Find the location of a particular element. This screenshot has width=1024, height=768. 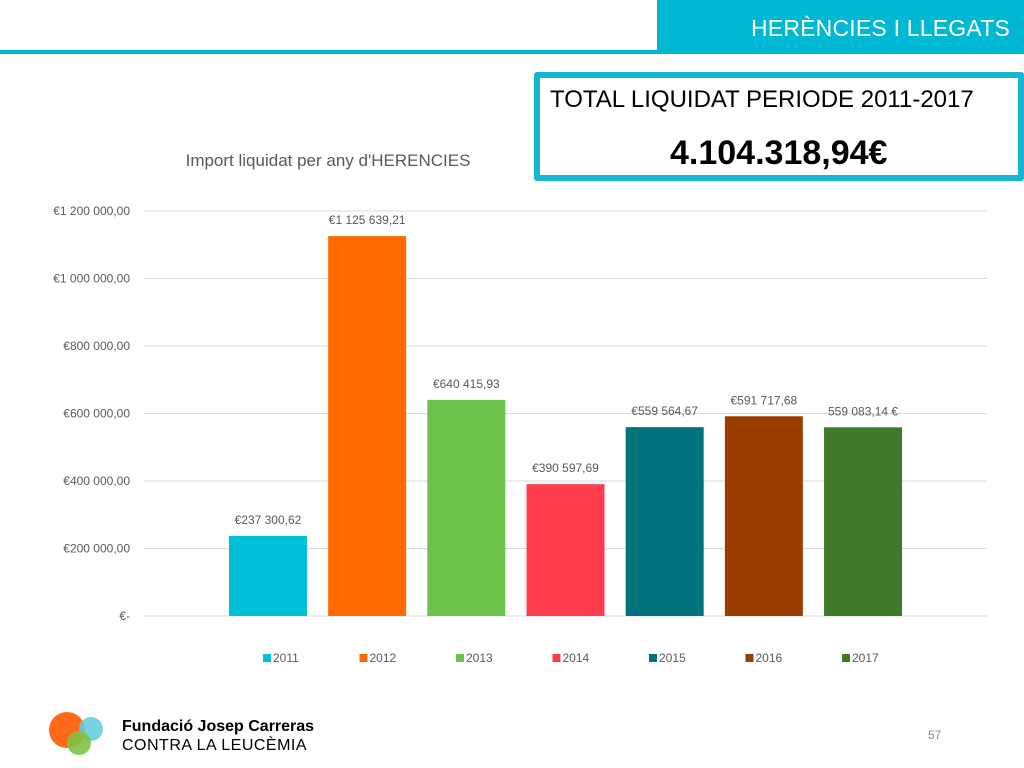

data-label: €390 597,69 is located at coordinates (565, 468).